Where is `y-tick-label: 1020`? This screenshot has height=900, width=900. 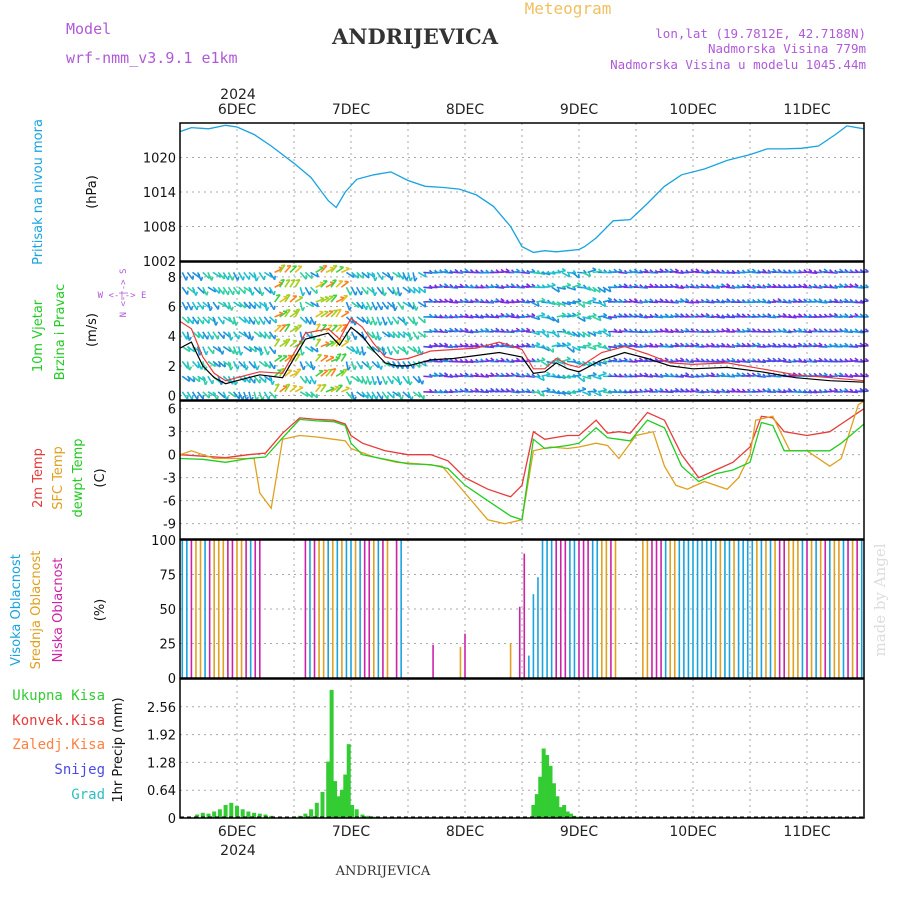 y-tick-label: 1020 is located at coordinates (159, 159).